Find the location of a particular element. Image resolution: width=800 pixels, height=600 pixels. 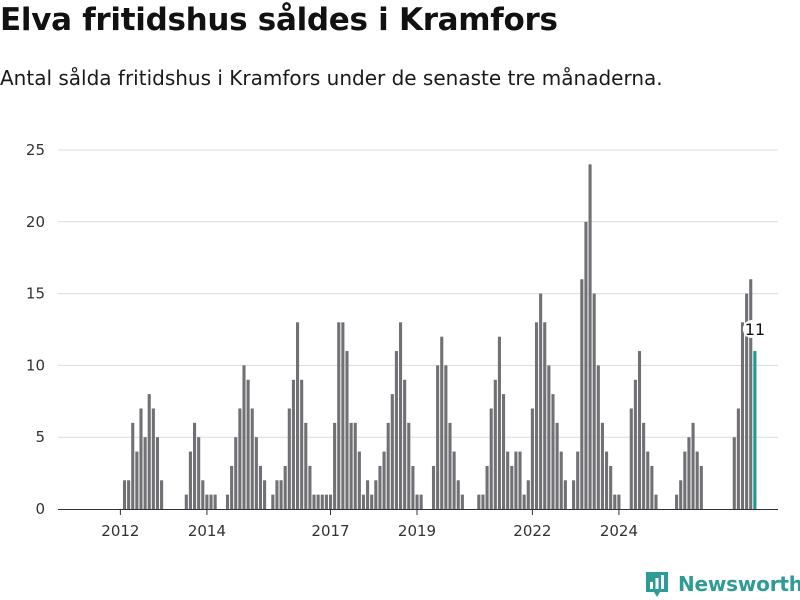

brand-name: Newsworthy is located at coordinates (739, 584).